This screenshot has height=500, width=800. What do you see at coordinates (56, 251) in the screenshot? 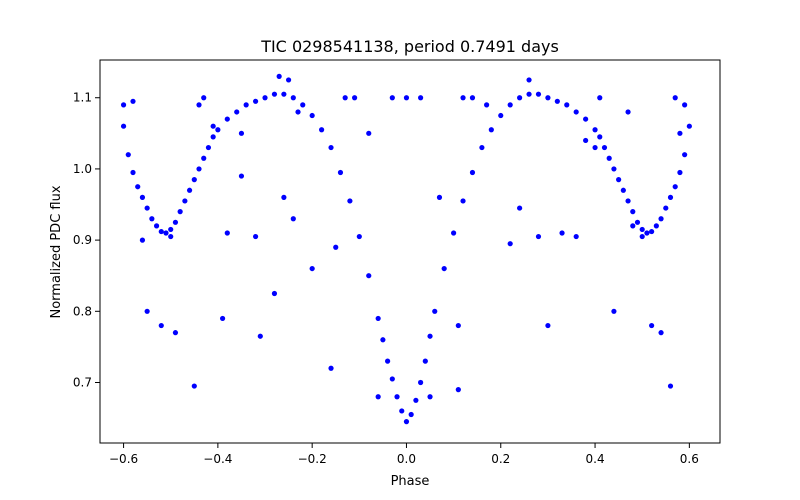
I see `y-axis-label: Normalized PDC flux` at bounding box center [56, 251].